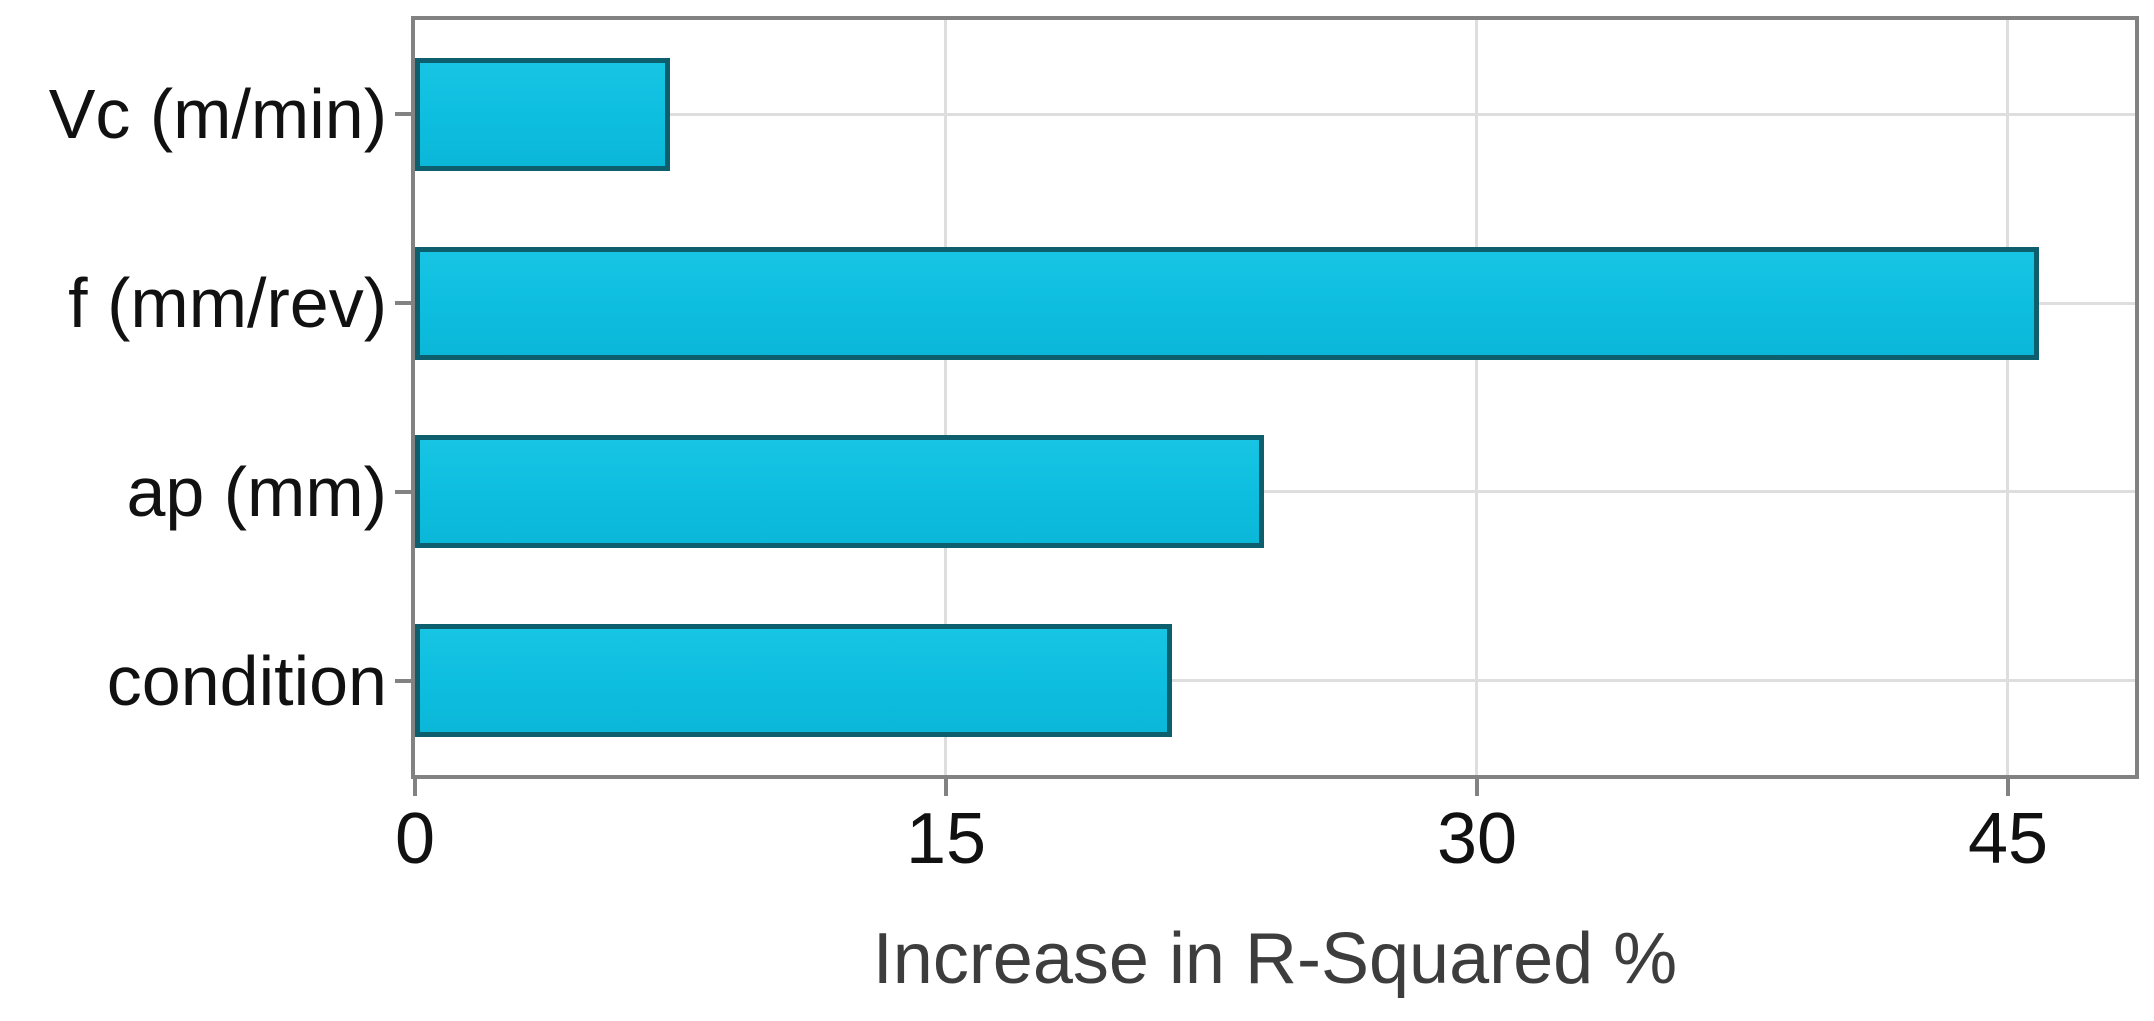  I want to click on x-tick-label: 45, so click(2008, 839).